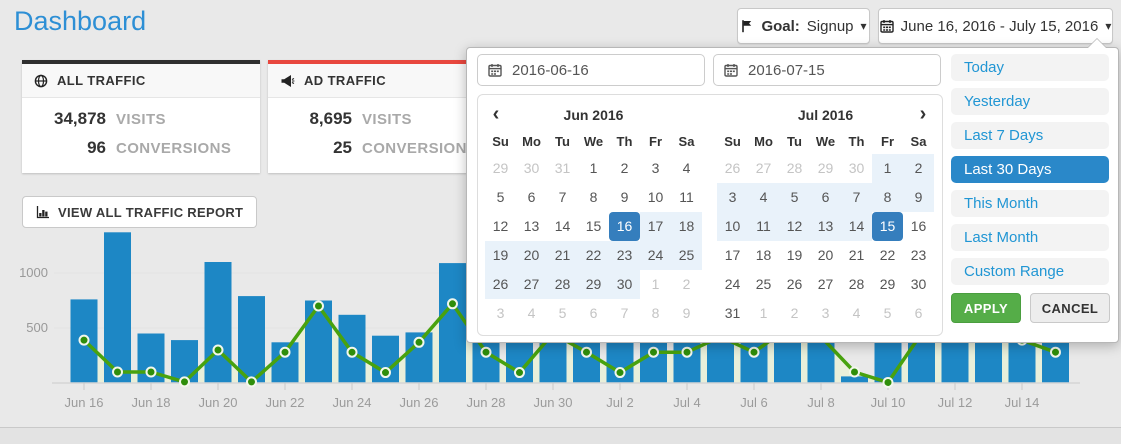  What do you see at coordinates (1070, 308) in the screenshot?
I see `cancel-button: CANCEL` at bounding box center [1070, 308].